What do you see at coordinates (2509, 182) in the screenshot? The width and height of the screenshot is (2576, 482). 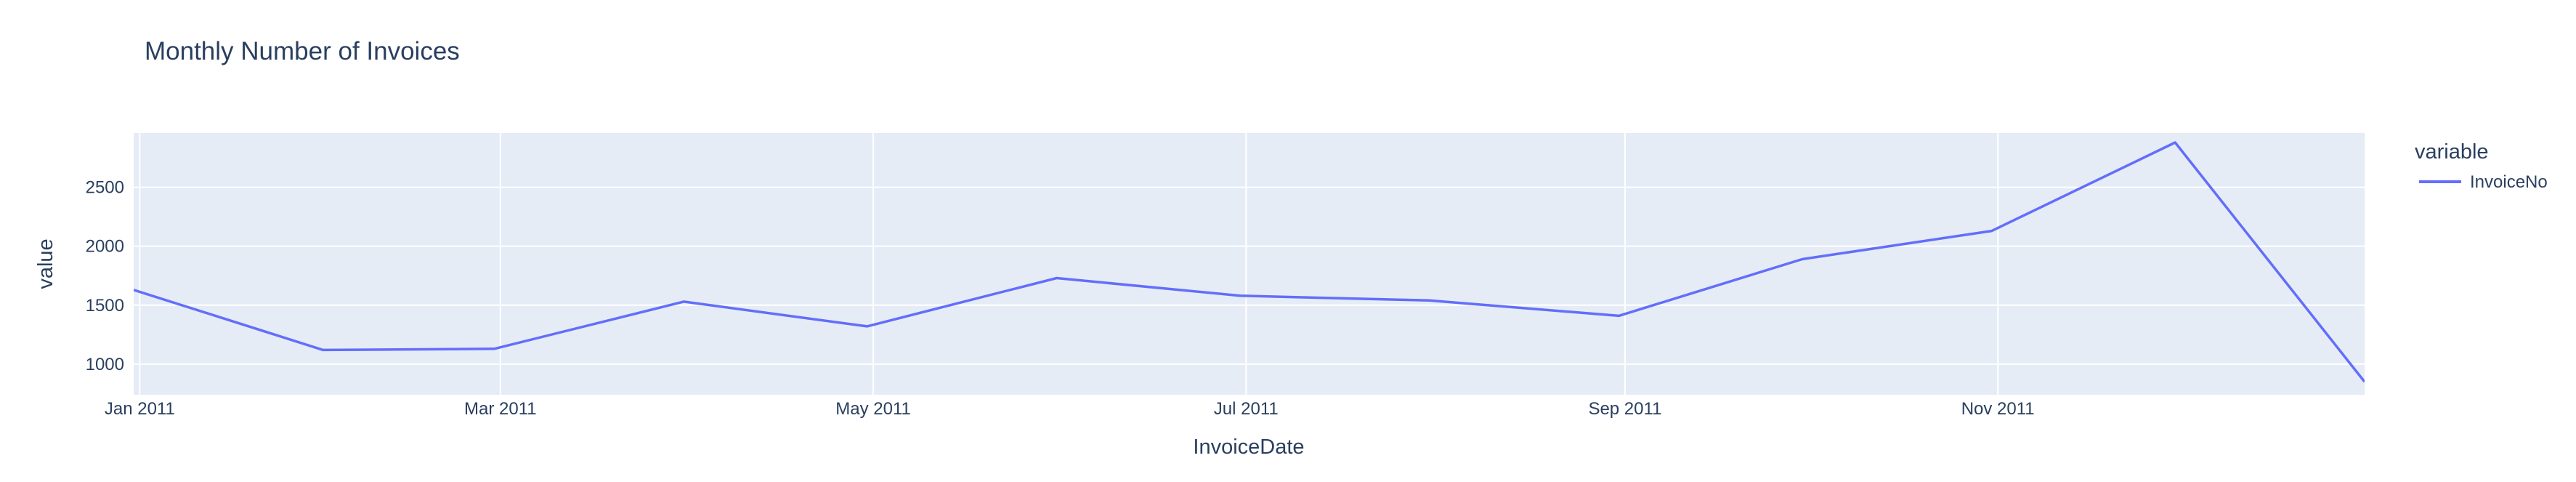 I see `legend-item-label: InvoiceNo` at bounding box center [2509, 182].